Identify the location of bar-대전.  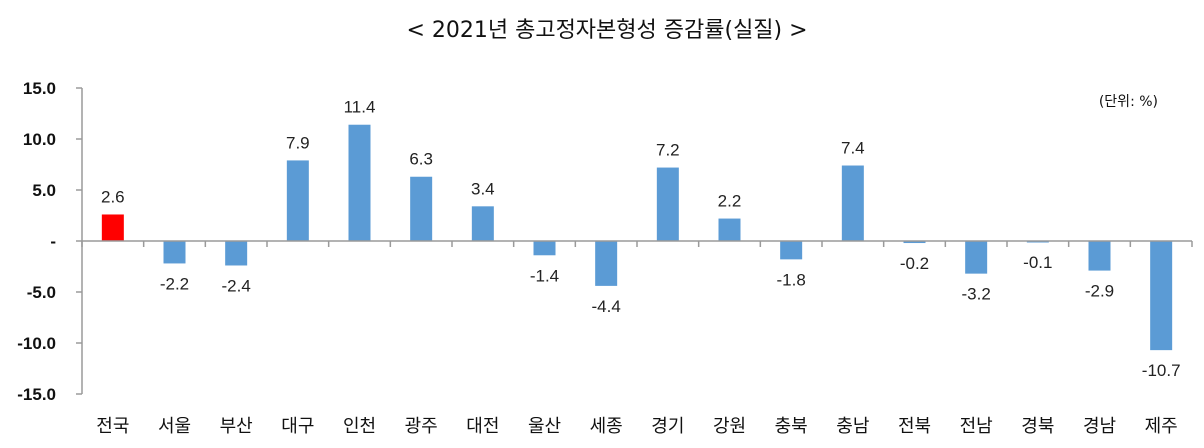
(482, 223).